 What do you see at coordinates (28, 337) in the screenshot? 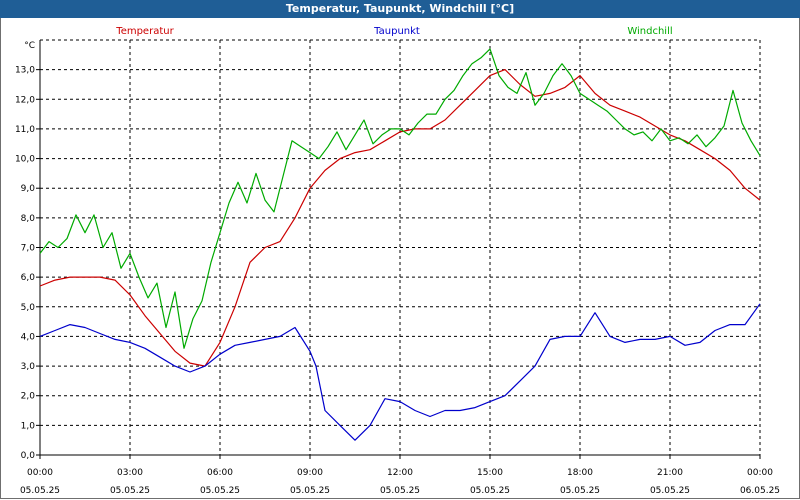
I see `y-tick-label: 4,0` at bounding box center [28, 337].